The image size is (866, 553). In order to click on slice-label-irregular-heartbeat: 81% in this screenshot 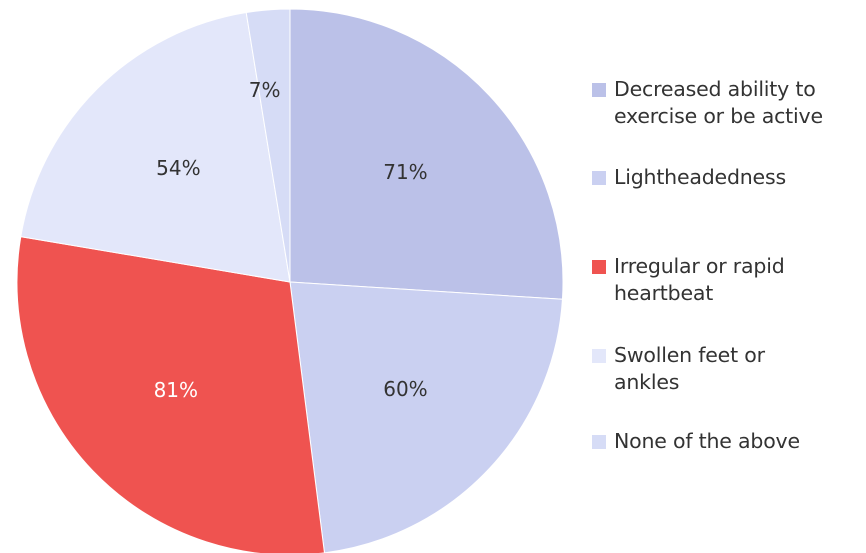, I will do `click(176, 390)`.